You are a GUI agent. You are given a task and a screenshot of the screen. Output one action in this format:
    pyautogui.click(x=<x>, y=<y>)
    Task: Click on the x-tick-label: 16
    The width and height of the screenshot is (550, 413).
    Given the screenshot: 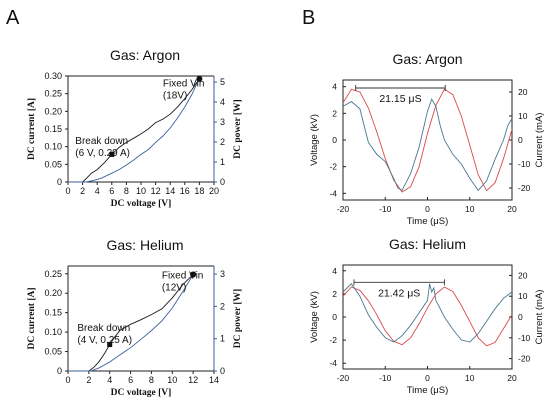 What is the action you would take?
    pyautogui.click(x=185, y=191)
    